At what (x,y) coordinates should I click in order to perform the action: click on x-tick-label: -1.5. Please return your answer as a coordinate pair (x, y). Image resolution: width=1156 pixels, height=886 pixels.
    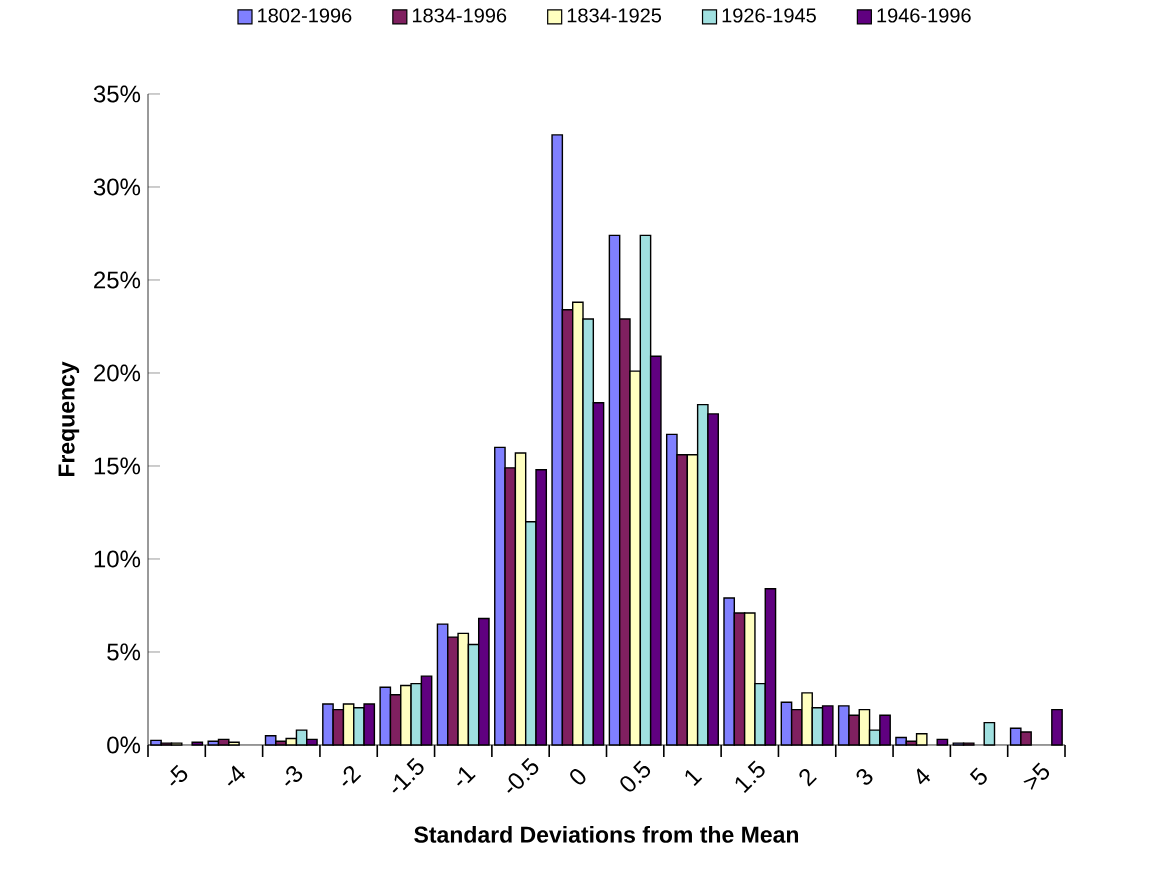
    Looking at the image, I should click on (408, 775).